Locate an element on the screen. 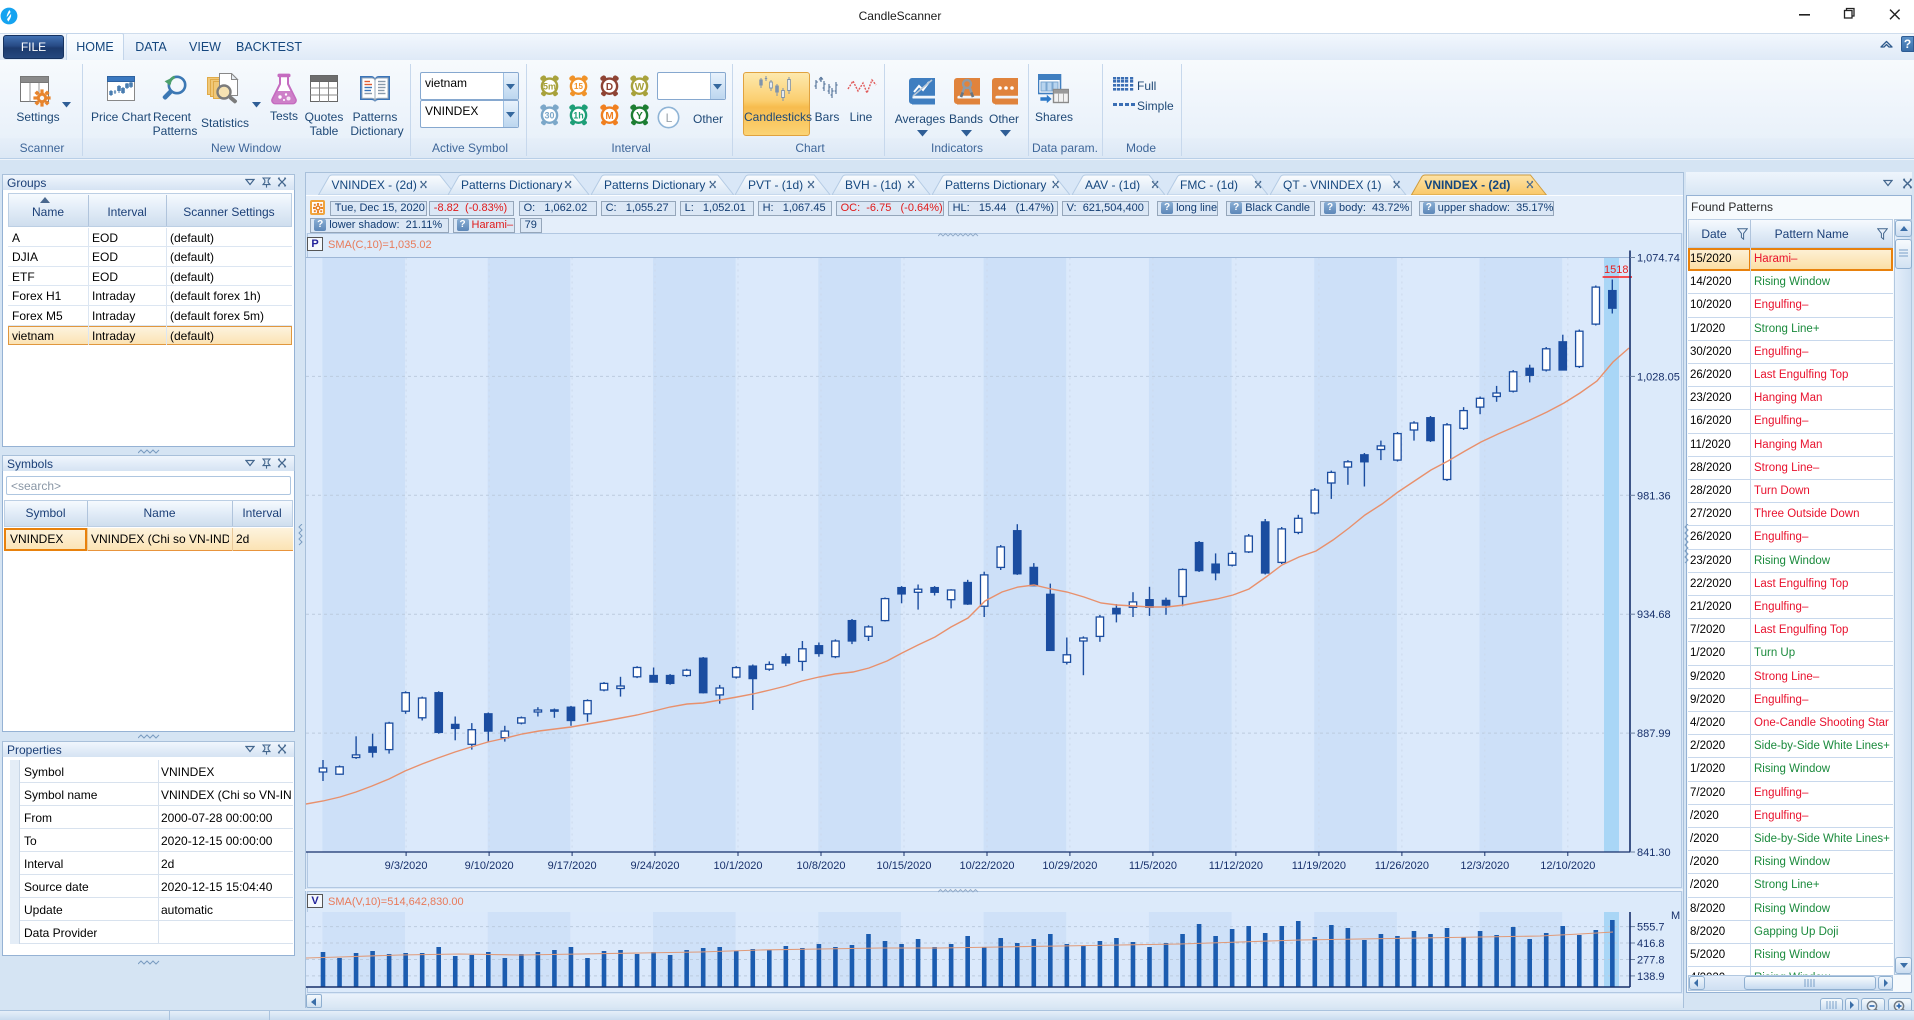 Image resolution: width=1914 pixels, height=1020 pixels. svg-text: 10/8/2020 is located at coordinates (821, 866).